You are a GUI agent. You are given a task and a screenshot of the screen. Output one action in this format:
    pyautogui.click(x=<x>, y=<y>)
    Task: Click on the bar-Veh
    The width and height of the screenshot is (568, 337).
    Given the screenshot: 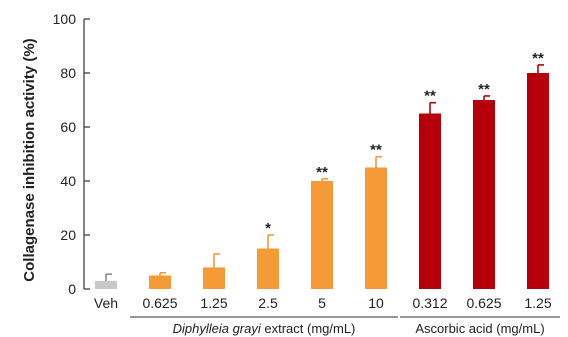 What is the action you would take?
    pyautogui.click(x=106, y=284)
    